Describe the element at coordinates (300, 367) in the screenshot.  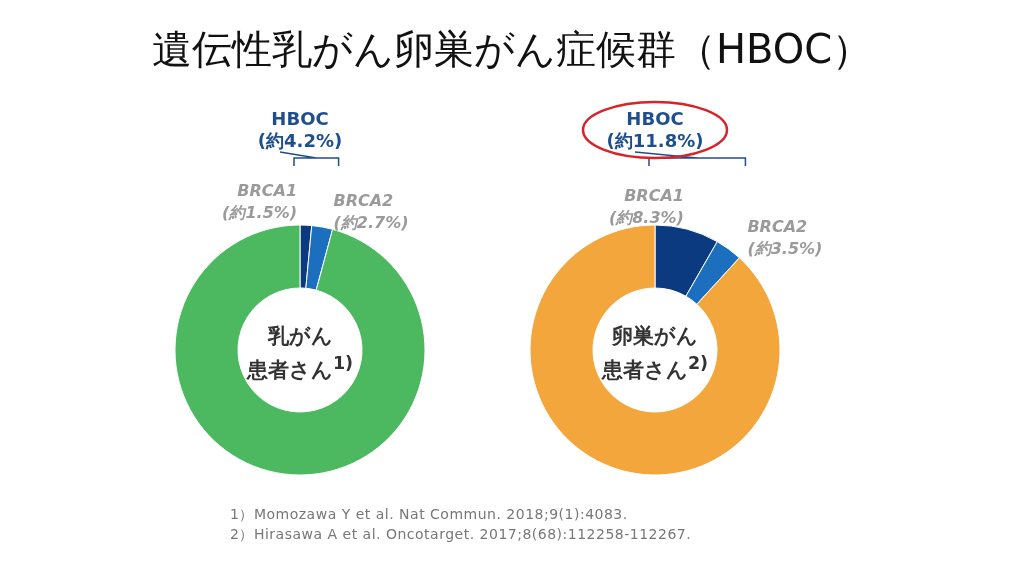
I see `text: 患者さん$^{1)}$` at that location.